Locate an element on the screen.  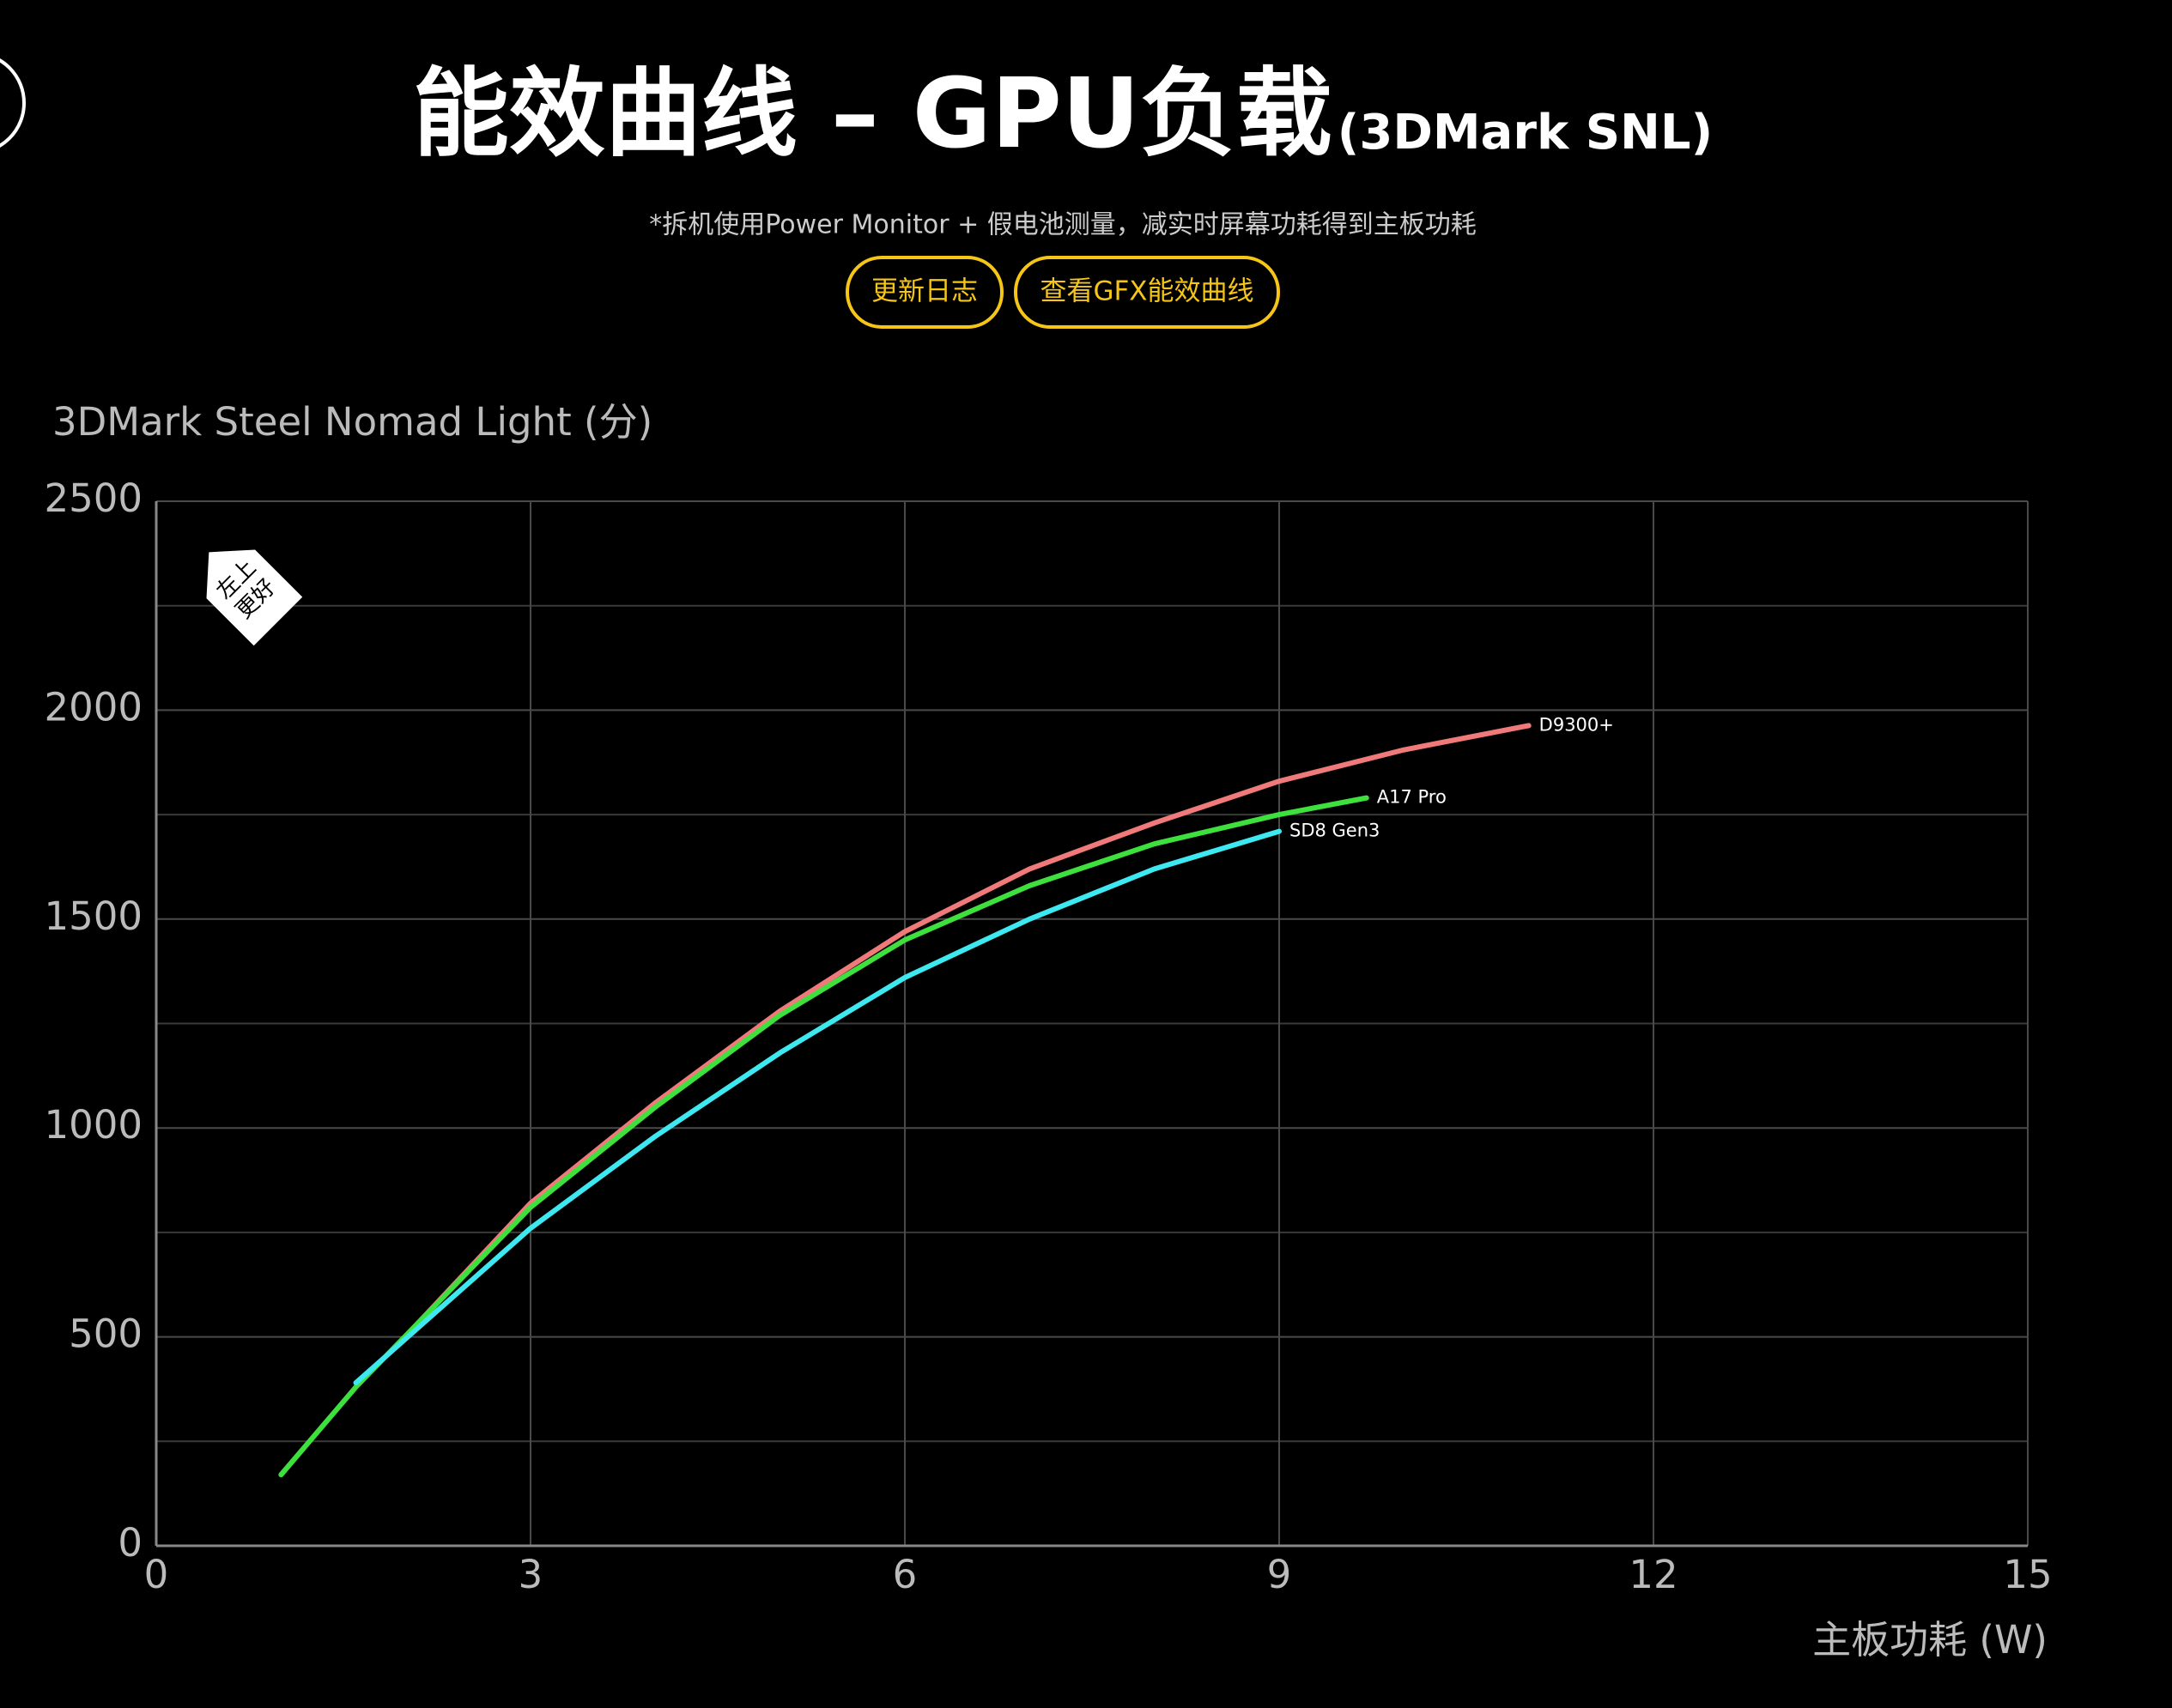
x-tick-label: 6 is located at coordinates (905, 1575).